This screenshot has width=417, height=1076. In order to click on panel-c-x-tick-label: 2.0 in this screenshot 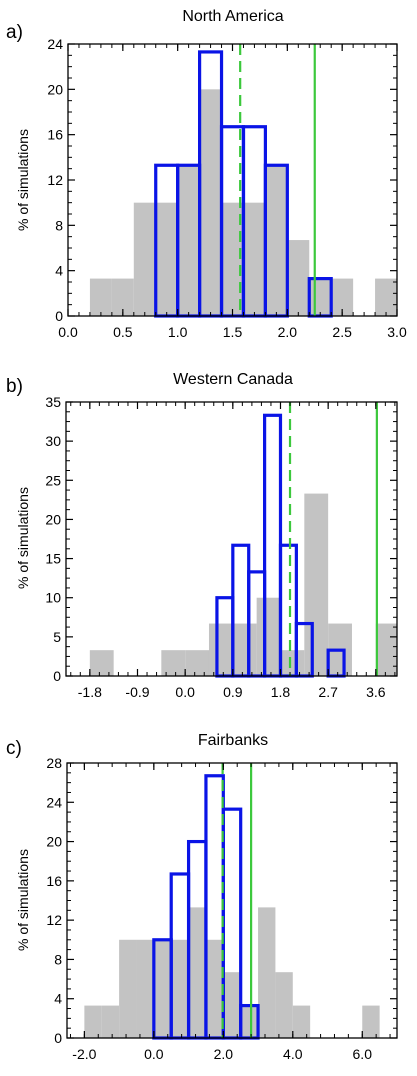, I will do `click(224, 1054)`.